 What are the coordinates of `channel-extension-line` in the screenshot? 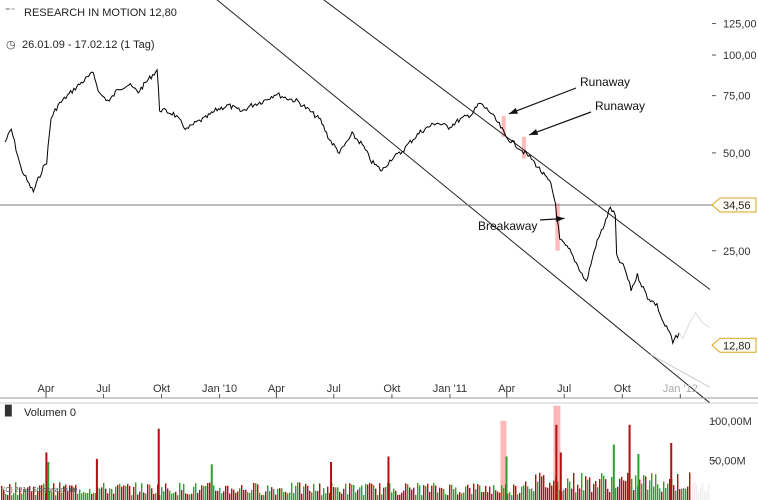 It's located at (680, 370).